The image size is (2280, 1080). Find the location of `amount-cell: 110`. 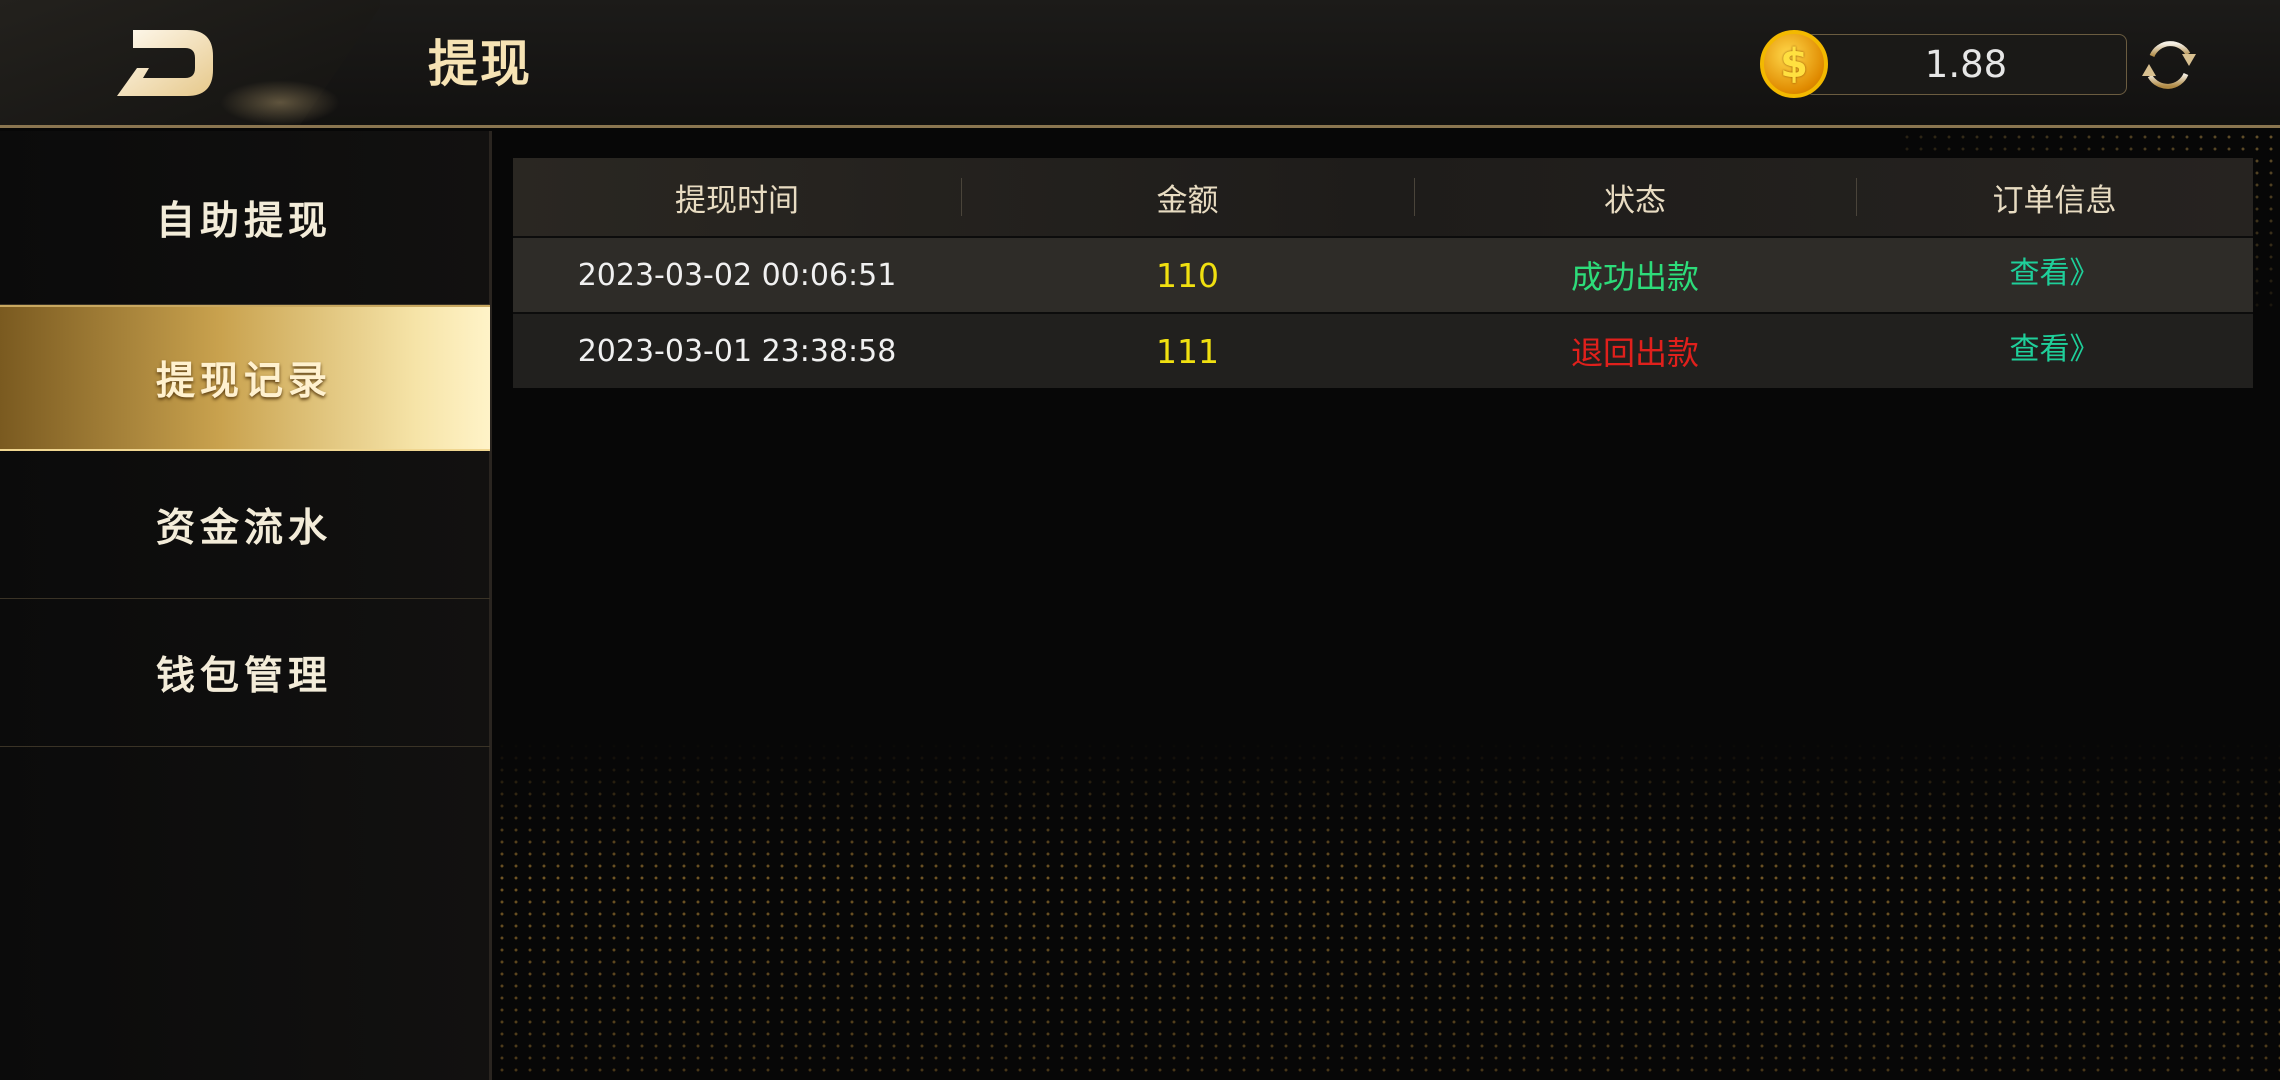

amount-cell: 110 is located at coordinates (1187, 275).